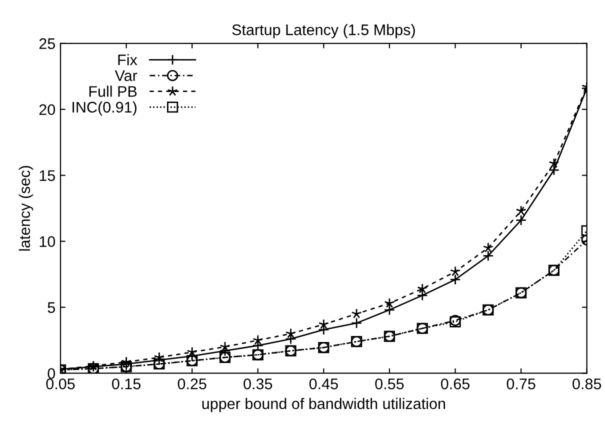 This screenshot has height=434, width=605. Describe the element at coordinates (389, 384) in the screenshot. I see `x-tick-label: 0.55` at that location.